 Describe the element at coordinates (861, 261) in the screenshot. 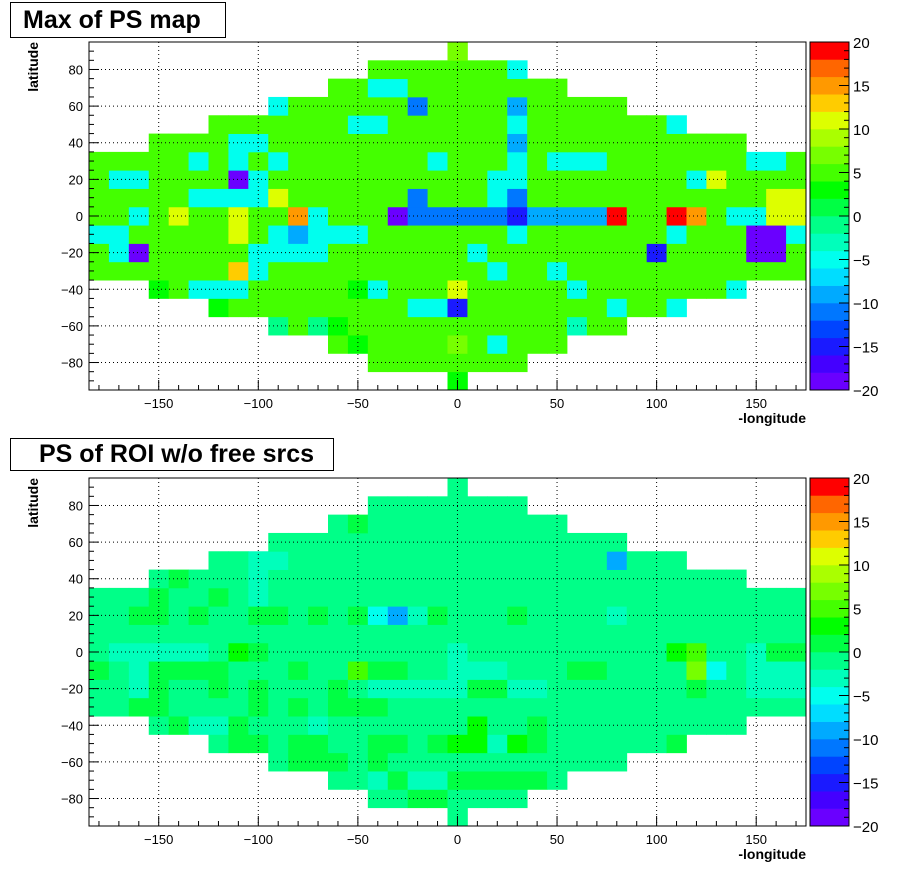

I see `colorbar-tick-label: −5` at that location.